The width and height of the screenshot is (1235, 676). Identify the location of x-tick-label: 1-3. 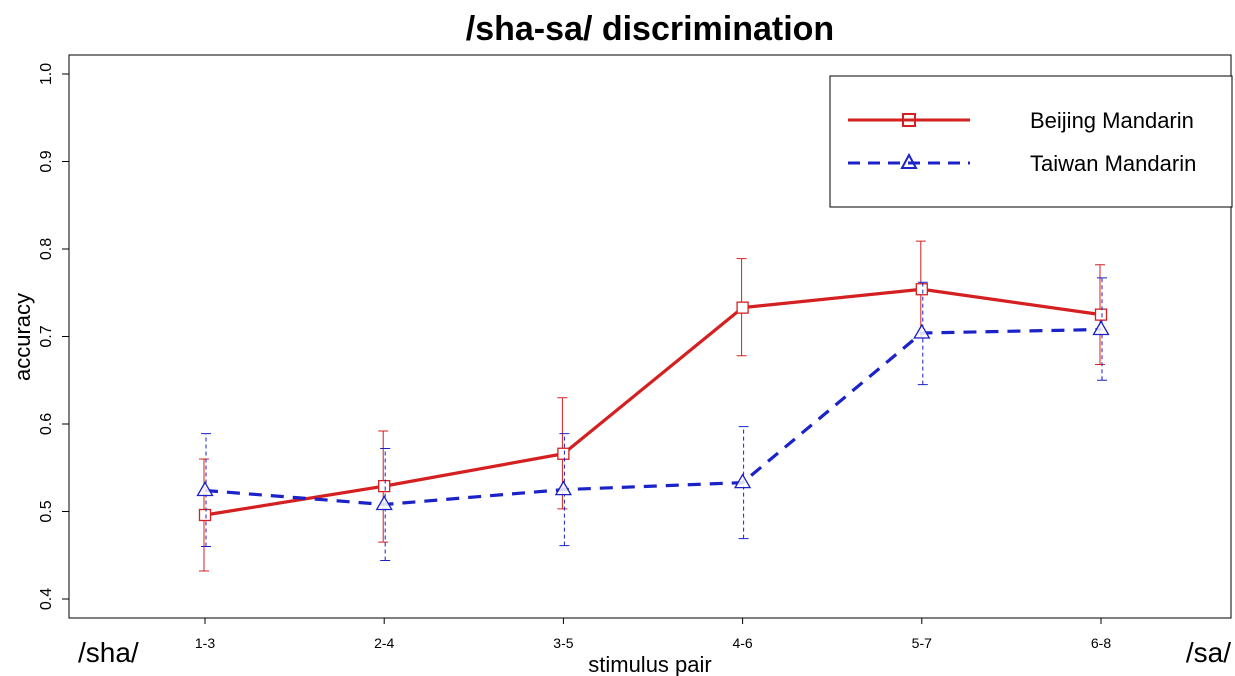
(205, 643).